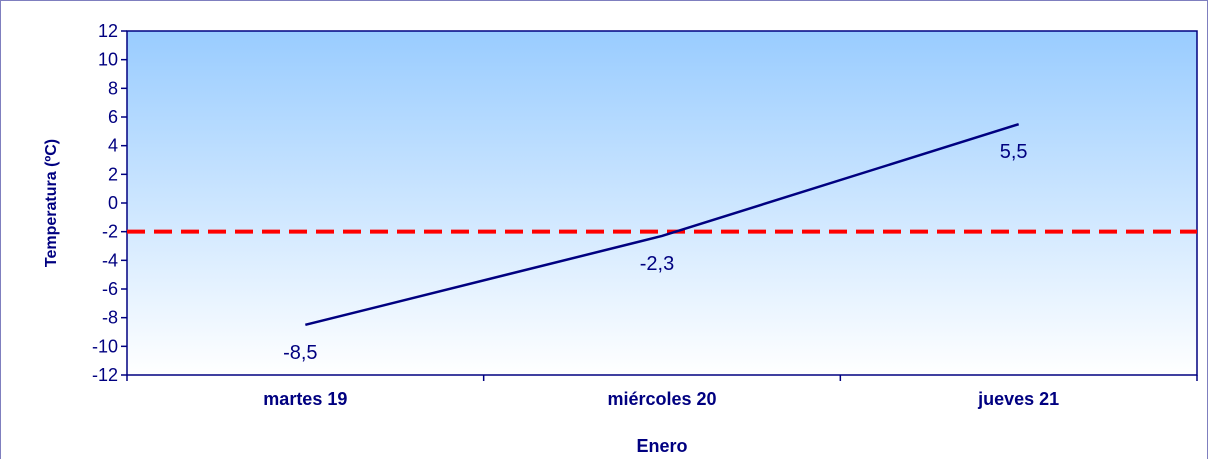 The height and width of the screenshot is (464, 1208). Describe the element at coordinates (51, 203) in the screenshot. I see `y-axis-label: Temperatura (ºC)` at that location.